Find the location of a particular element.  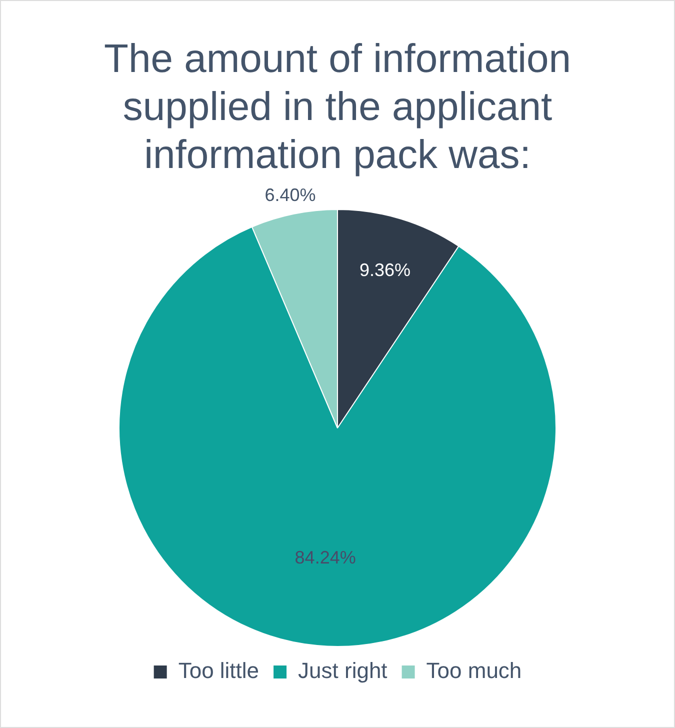

legend-label: Too much is located at coordinates (474, 671).